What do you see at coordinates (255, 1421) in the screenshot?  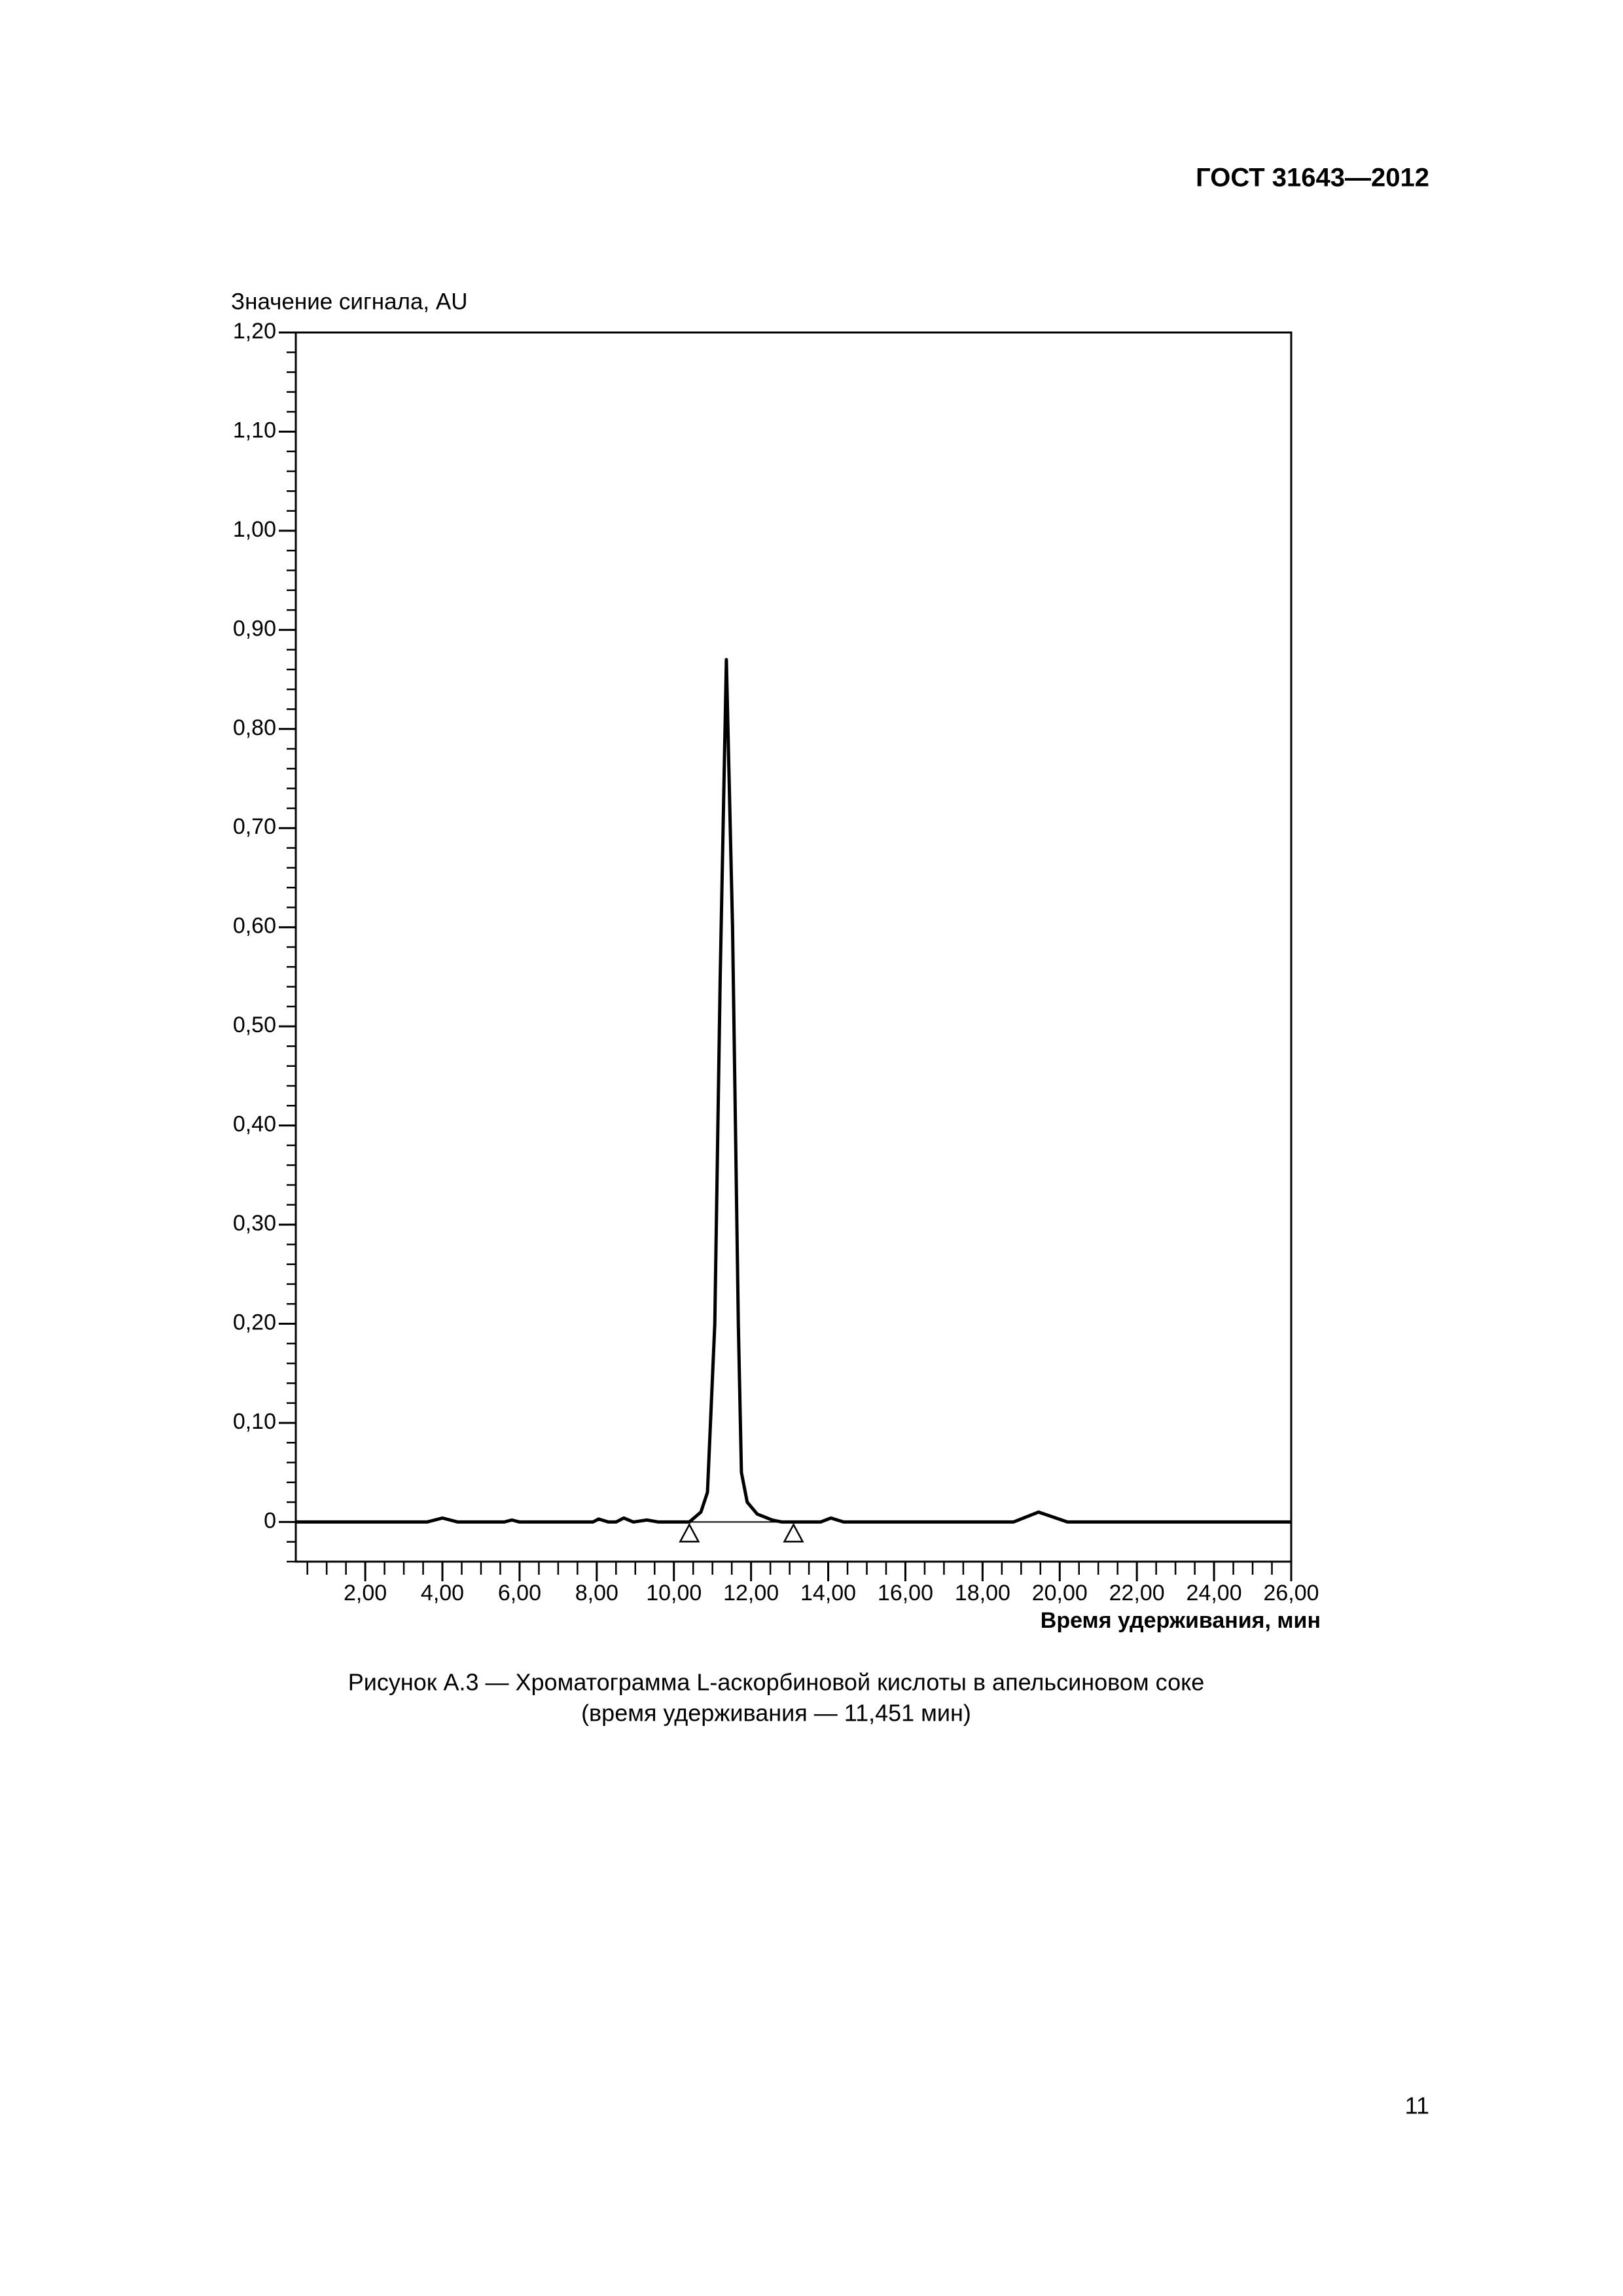 I see `y-tick-label: 0,10` at bounding box center [255, 1421].